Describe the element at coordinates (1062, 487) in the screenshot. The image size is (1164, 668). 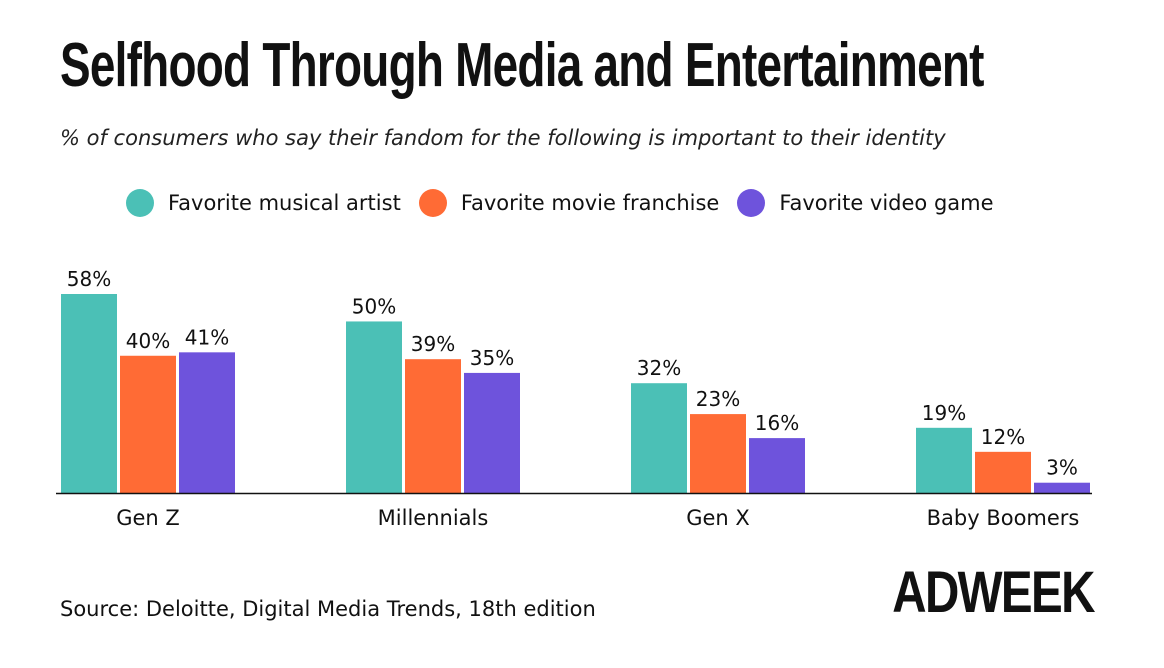
I see `bar-baby-boomers-favorite-video-game` at that location.